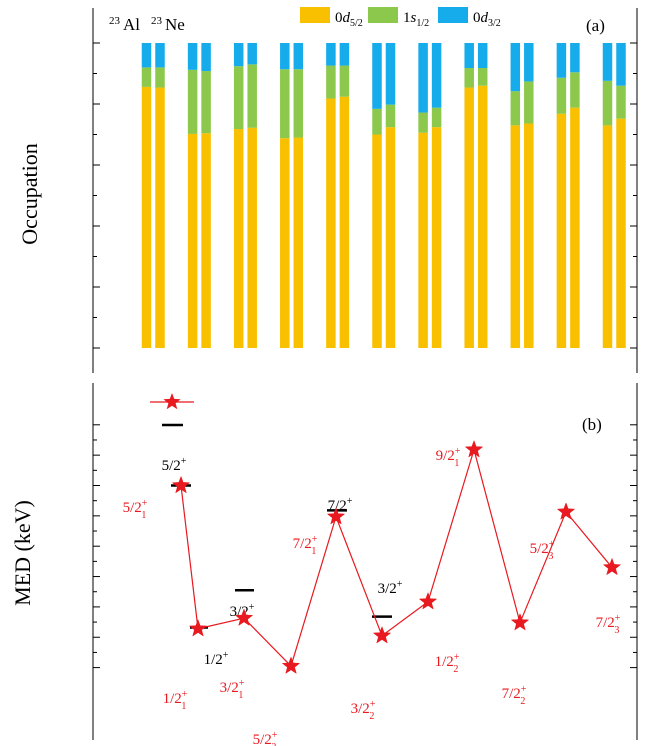 This screenshot has width=650, height=746. I want to click on left-nucleus-symbol: Al, so click(131, 24).